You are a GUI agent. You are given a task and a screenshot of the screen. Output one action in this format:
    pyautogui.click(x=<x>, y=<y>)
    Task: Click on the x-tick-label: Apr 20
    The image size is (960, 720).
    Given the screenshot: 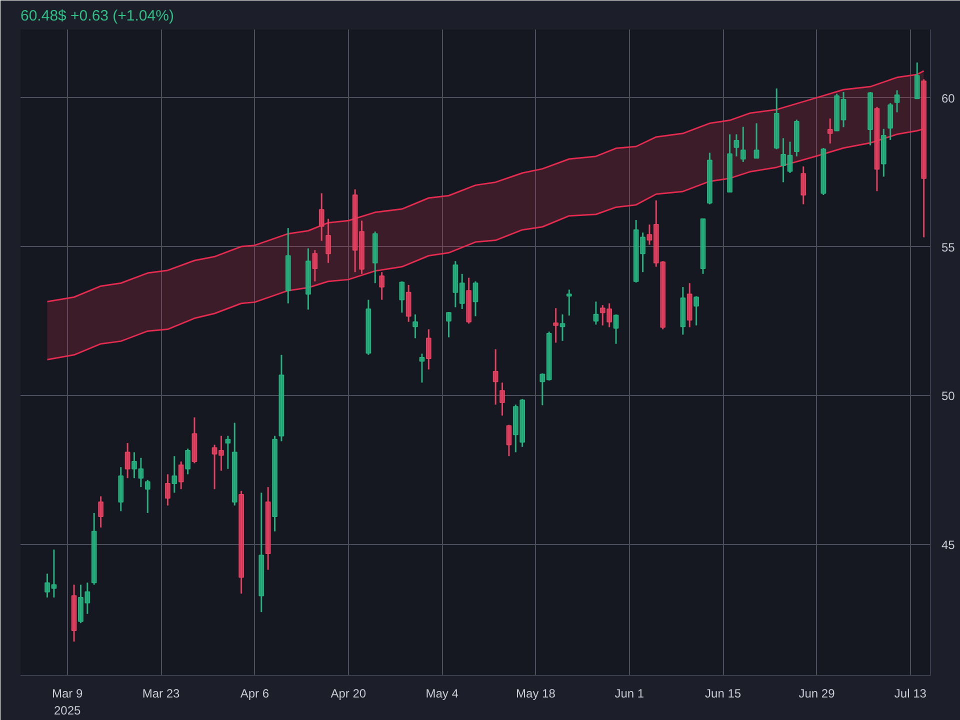 What is the action you would take?
    pyautogui.click(x=348, y=693)
    